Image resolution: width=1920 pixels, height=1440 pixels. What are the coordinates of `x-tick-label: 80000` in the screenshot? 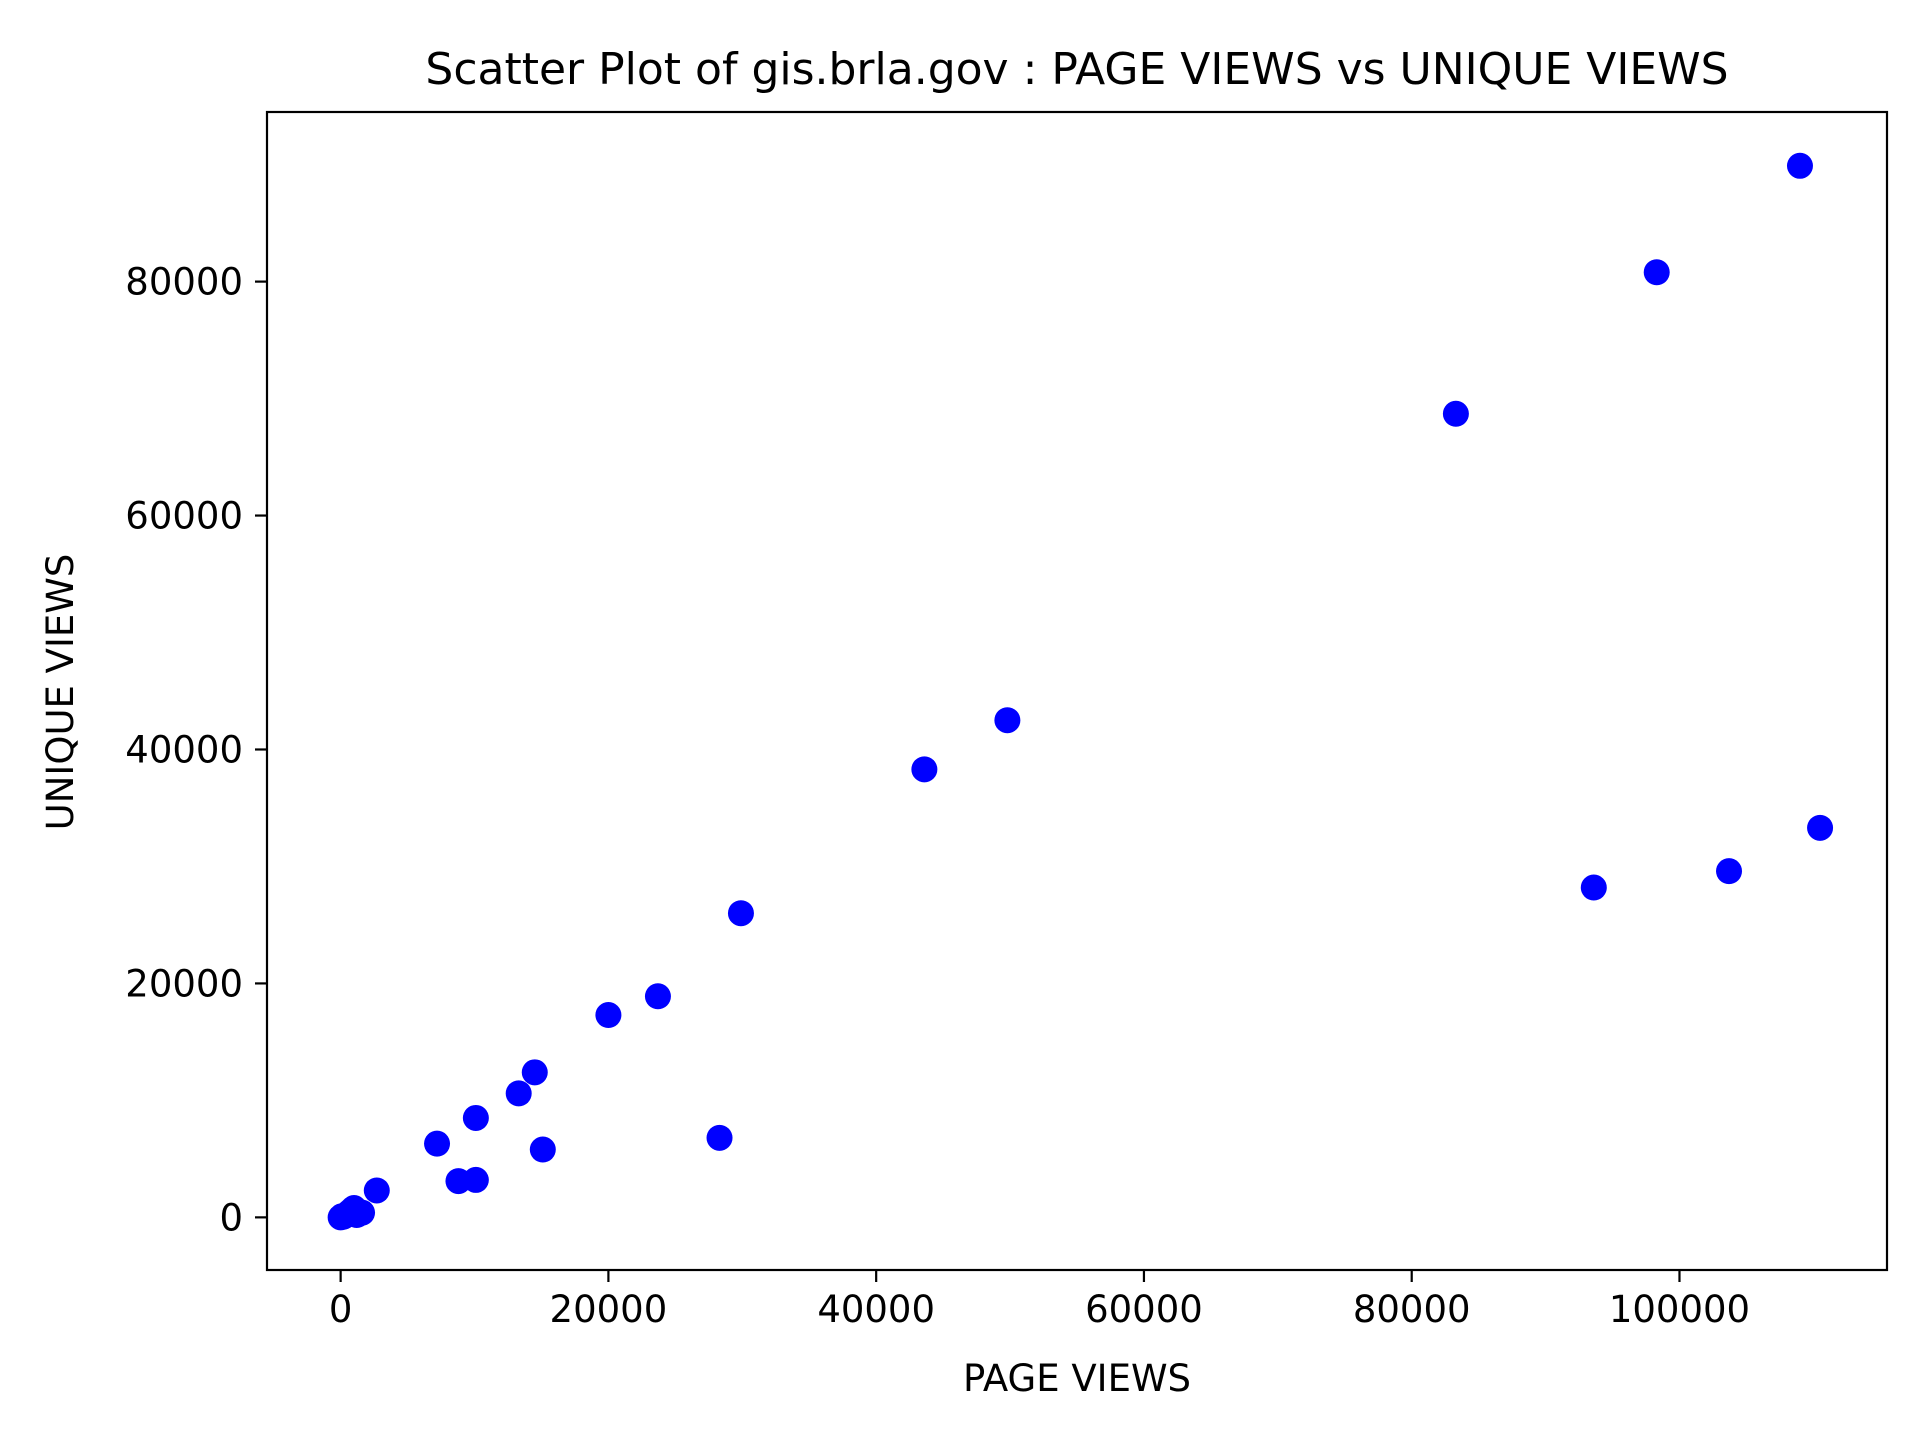 It's located at (1412, 1309).